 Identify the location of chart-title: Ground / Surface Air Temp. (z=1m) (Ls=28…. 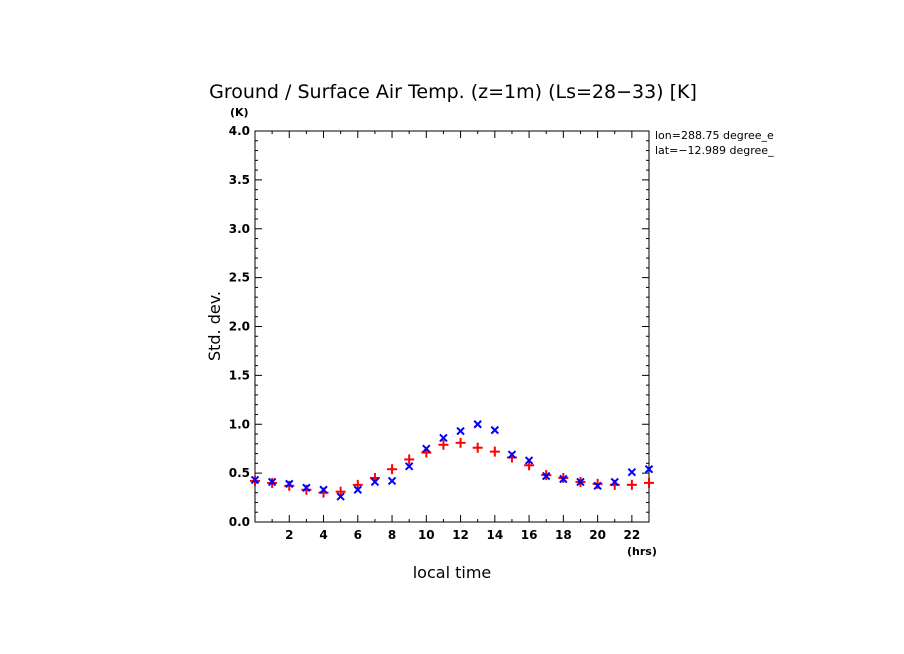
(453, 92).